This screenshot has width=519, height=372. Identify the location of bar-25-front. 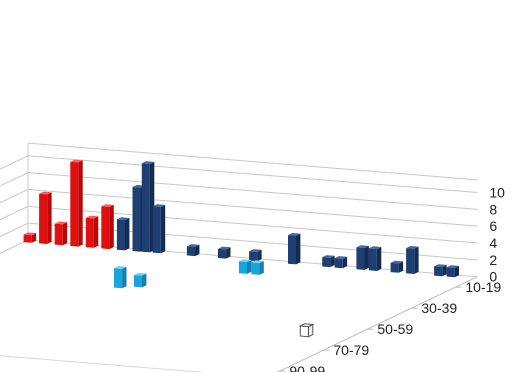
(118, 278).